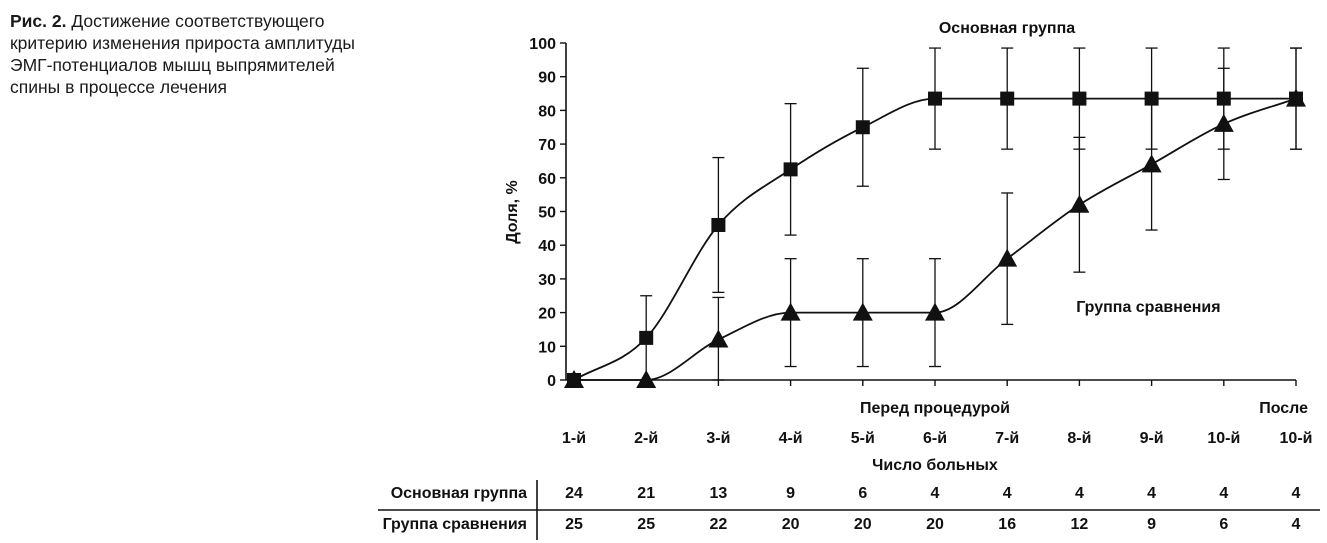 This screenshot has height=543, width=1327. What do you see at coordinates (547, 314) in the screenshot?
I see `y-tick-label: 20` at bounding box center [547, 314].